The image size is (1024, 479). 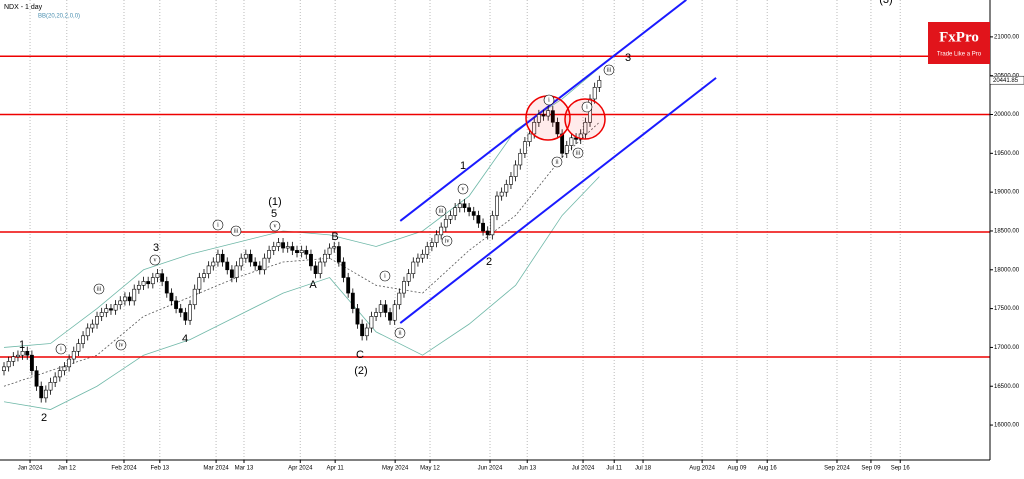 What do you see at coordinates (768, 469) in the screenshot?
I see `x-tick-label: Aug 16` at bounding box center [768, 469].